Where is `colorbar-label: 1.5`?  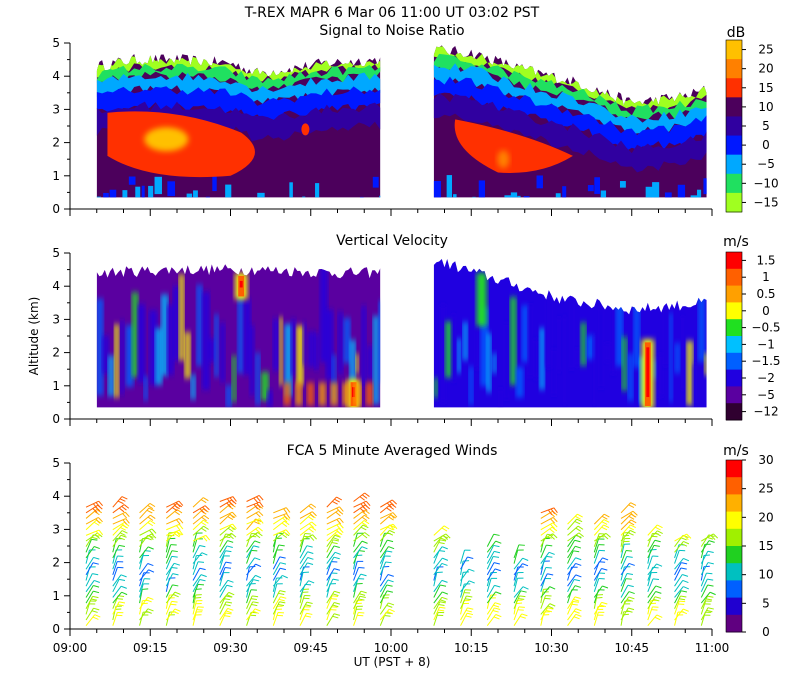 colorbar-label: 1.5 is located at coordinates (765, 260).